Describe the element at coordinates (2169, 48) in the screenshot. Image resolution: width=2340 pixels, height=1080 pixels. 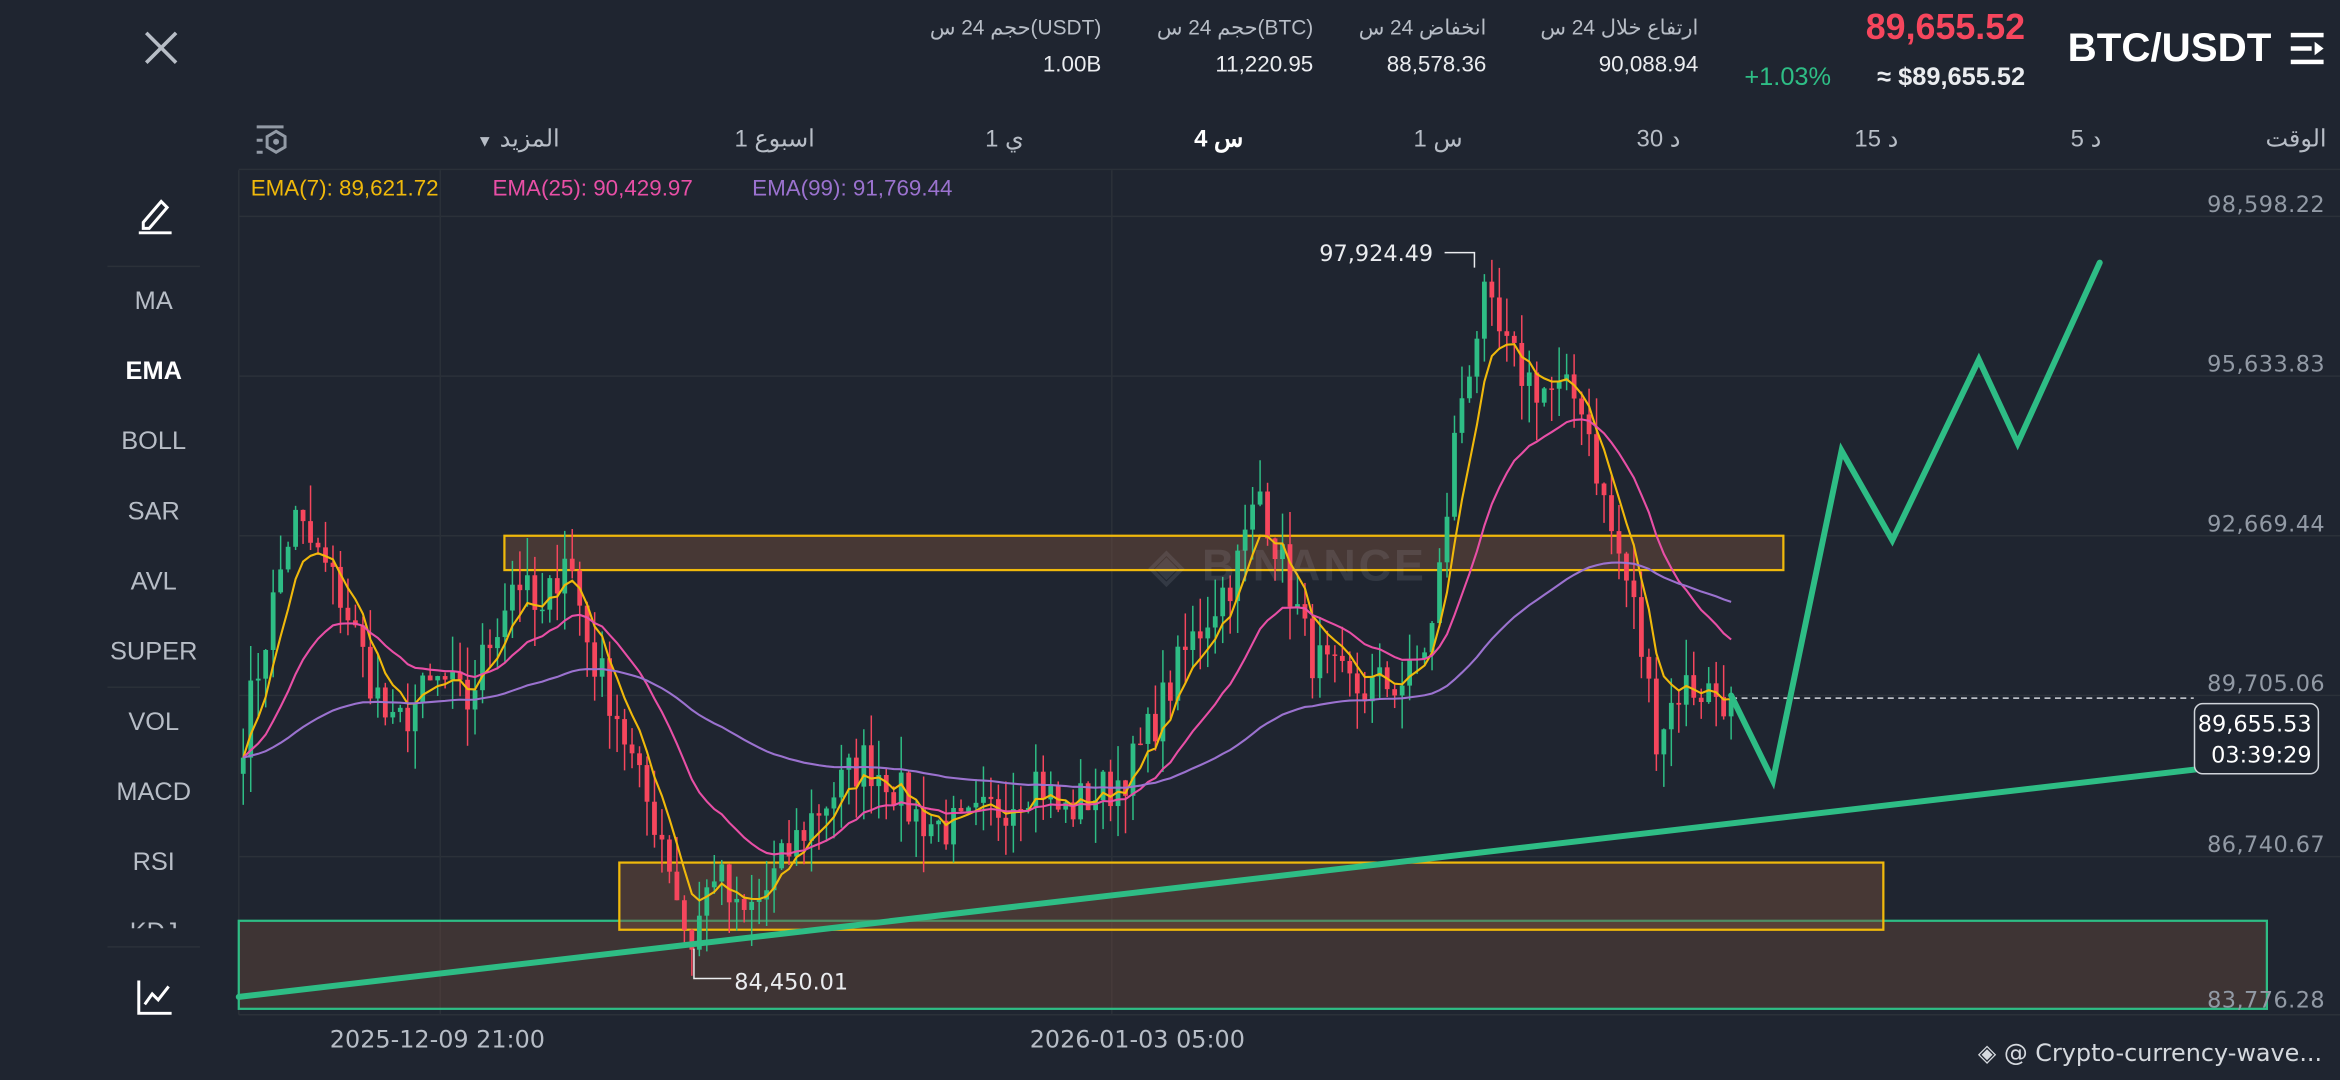
I see `pair-title: BTC/USDT` at that location.